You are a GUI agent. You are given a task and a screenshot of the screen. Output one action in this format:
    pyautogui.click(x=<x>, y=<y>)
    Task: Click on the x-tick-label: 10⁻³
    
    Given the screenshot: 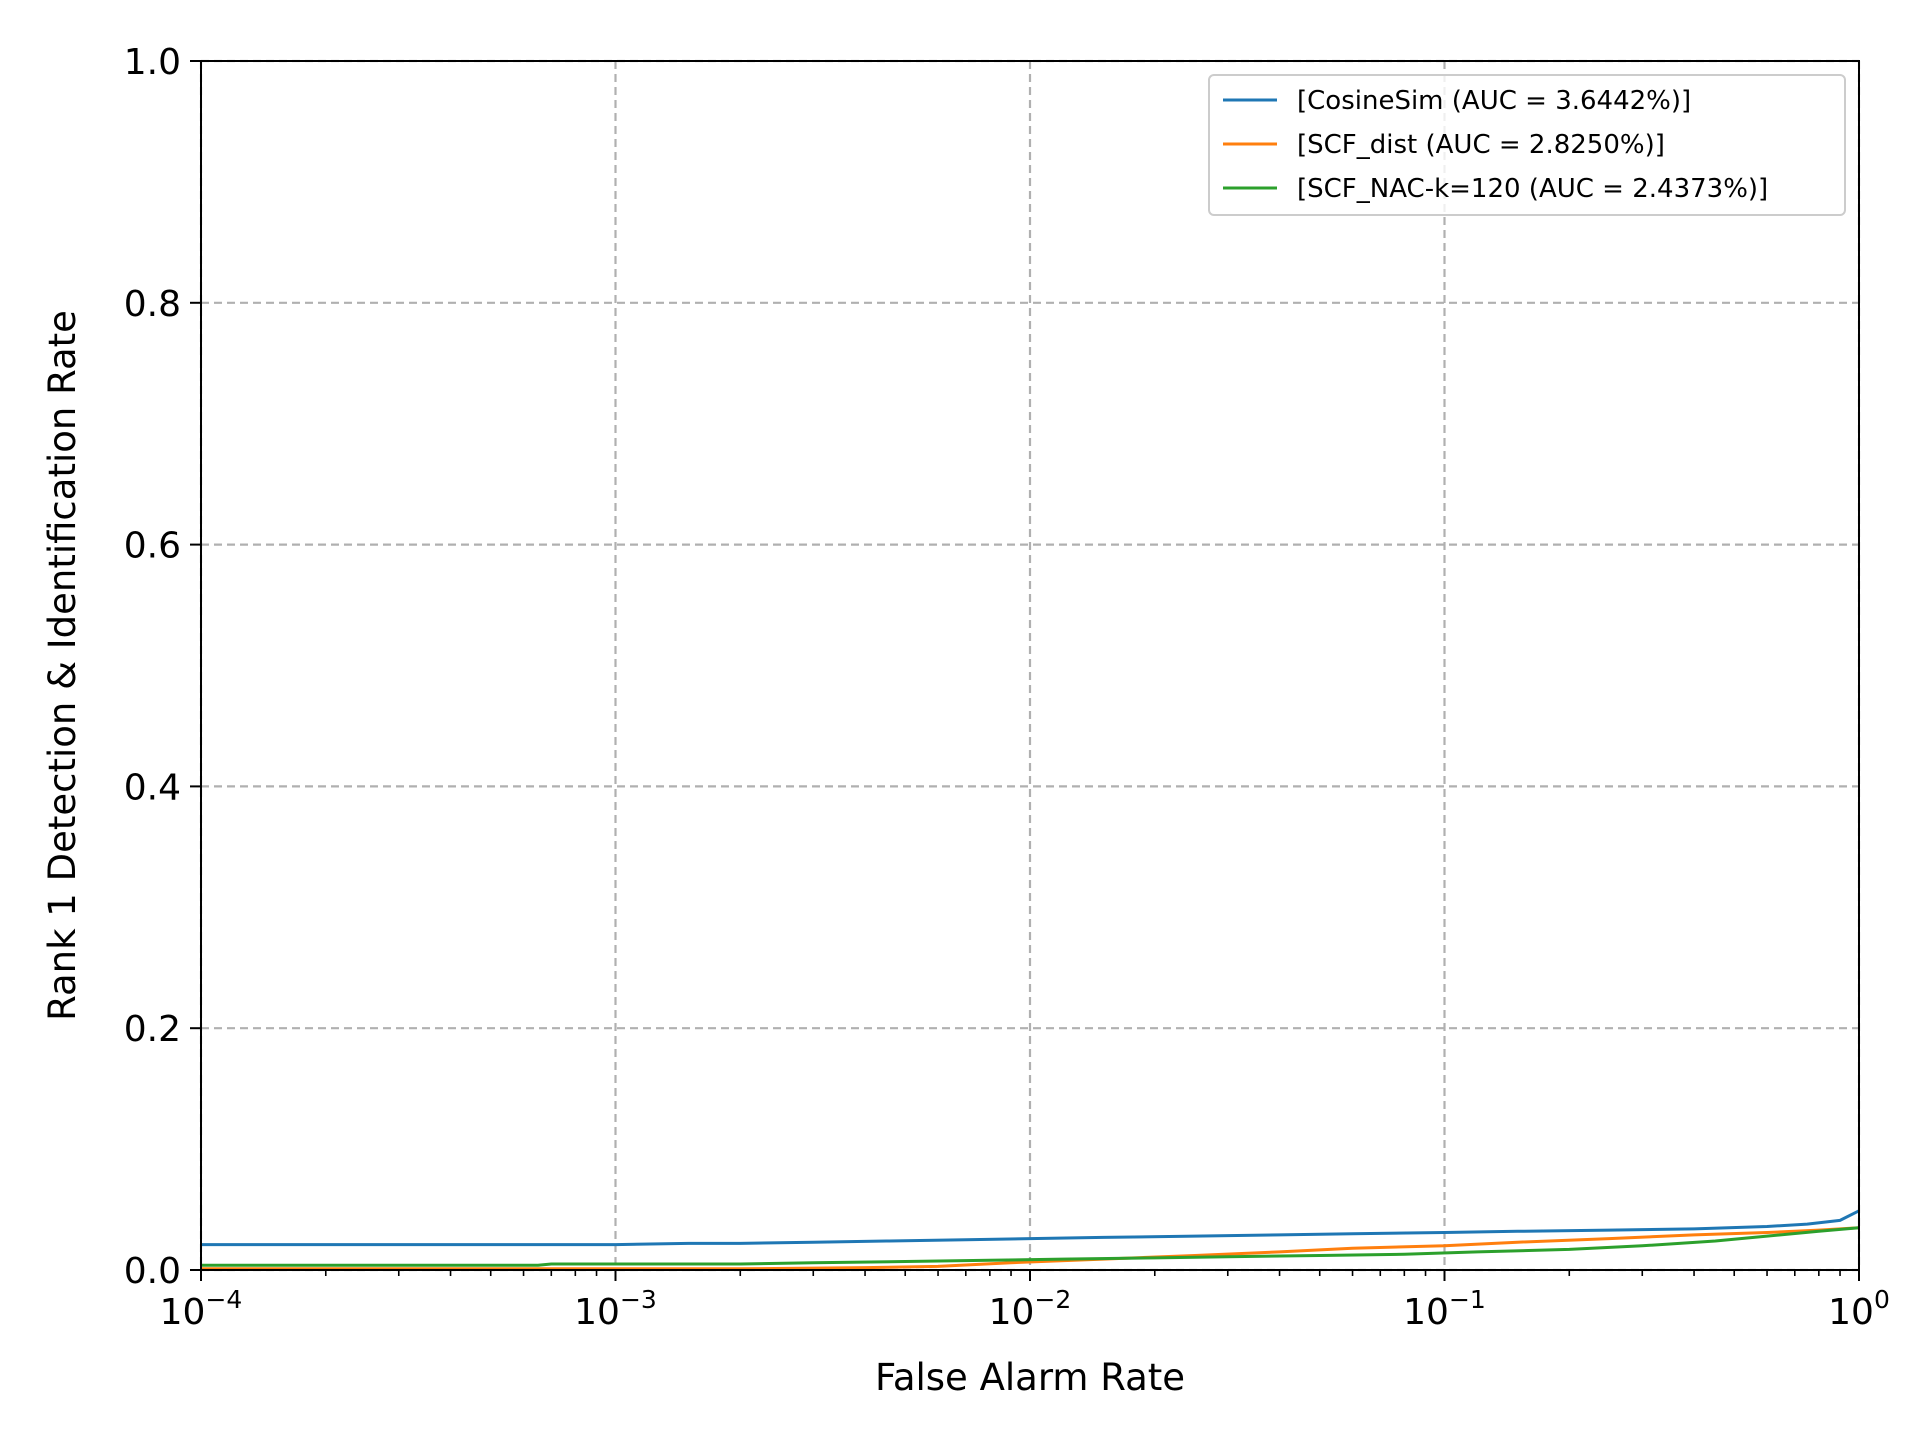 What is the action you would take?
    pyautogui.click(x=615, y=1309)
    